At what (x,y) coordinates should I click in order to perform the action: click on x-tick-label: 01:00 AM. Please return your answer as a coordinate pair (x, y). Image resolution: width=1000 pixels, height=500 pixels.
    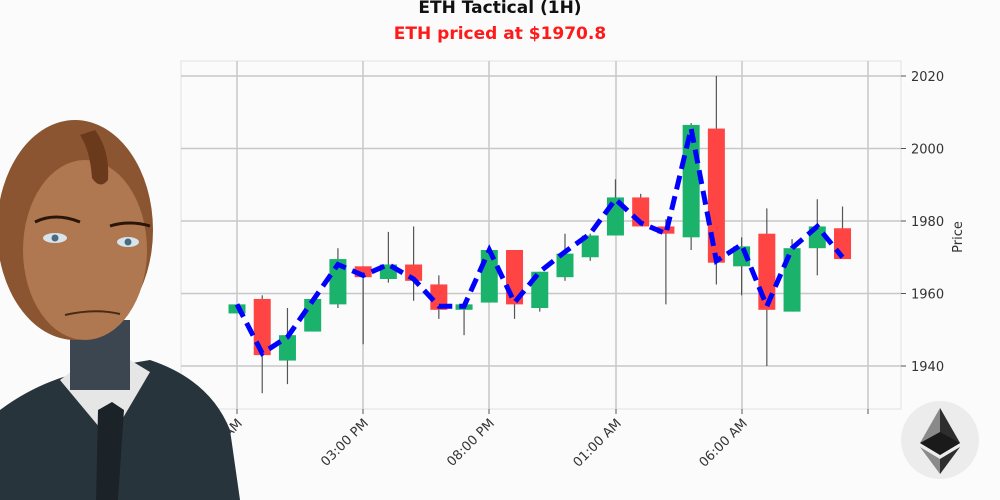
    Looking at the image, I should click on (598, 443).